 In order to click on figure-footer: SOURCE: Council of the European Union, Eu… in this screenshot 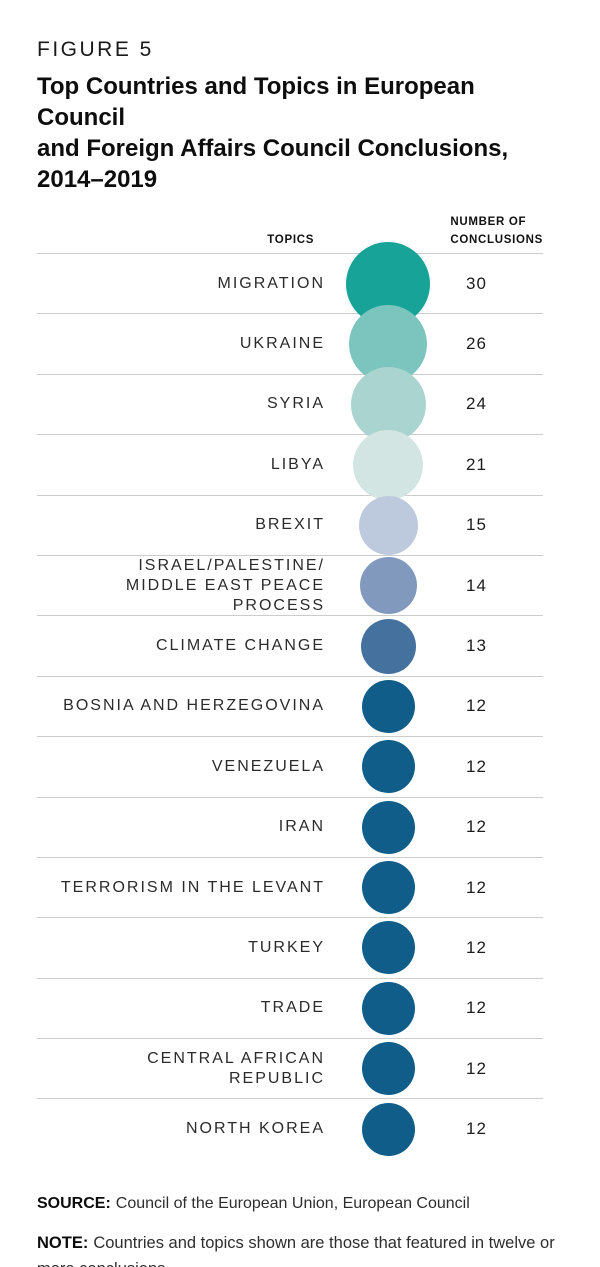, I will do `click(307, 1231)`.